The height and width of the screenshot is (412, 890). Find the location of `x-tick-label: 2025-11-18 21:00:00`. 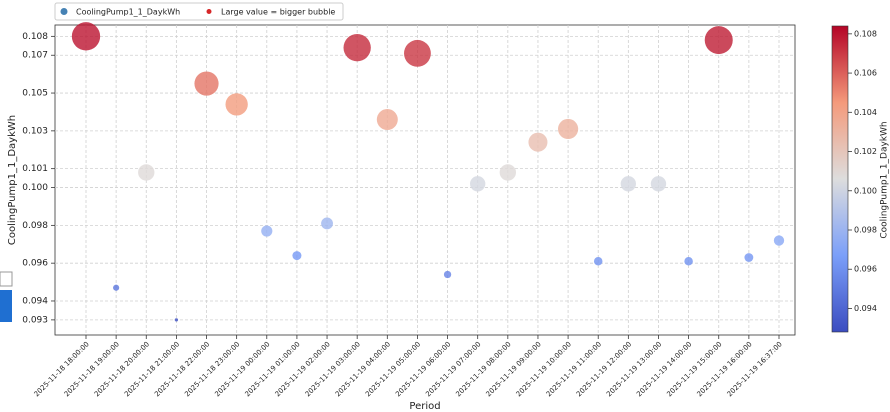

x-tick-label: 2025-11-18 21:00:00 is located at coordinates (152, 369).